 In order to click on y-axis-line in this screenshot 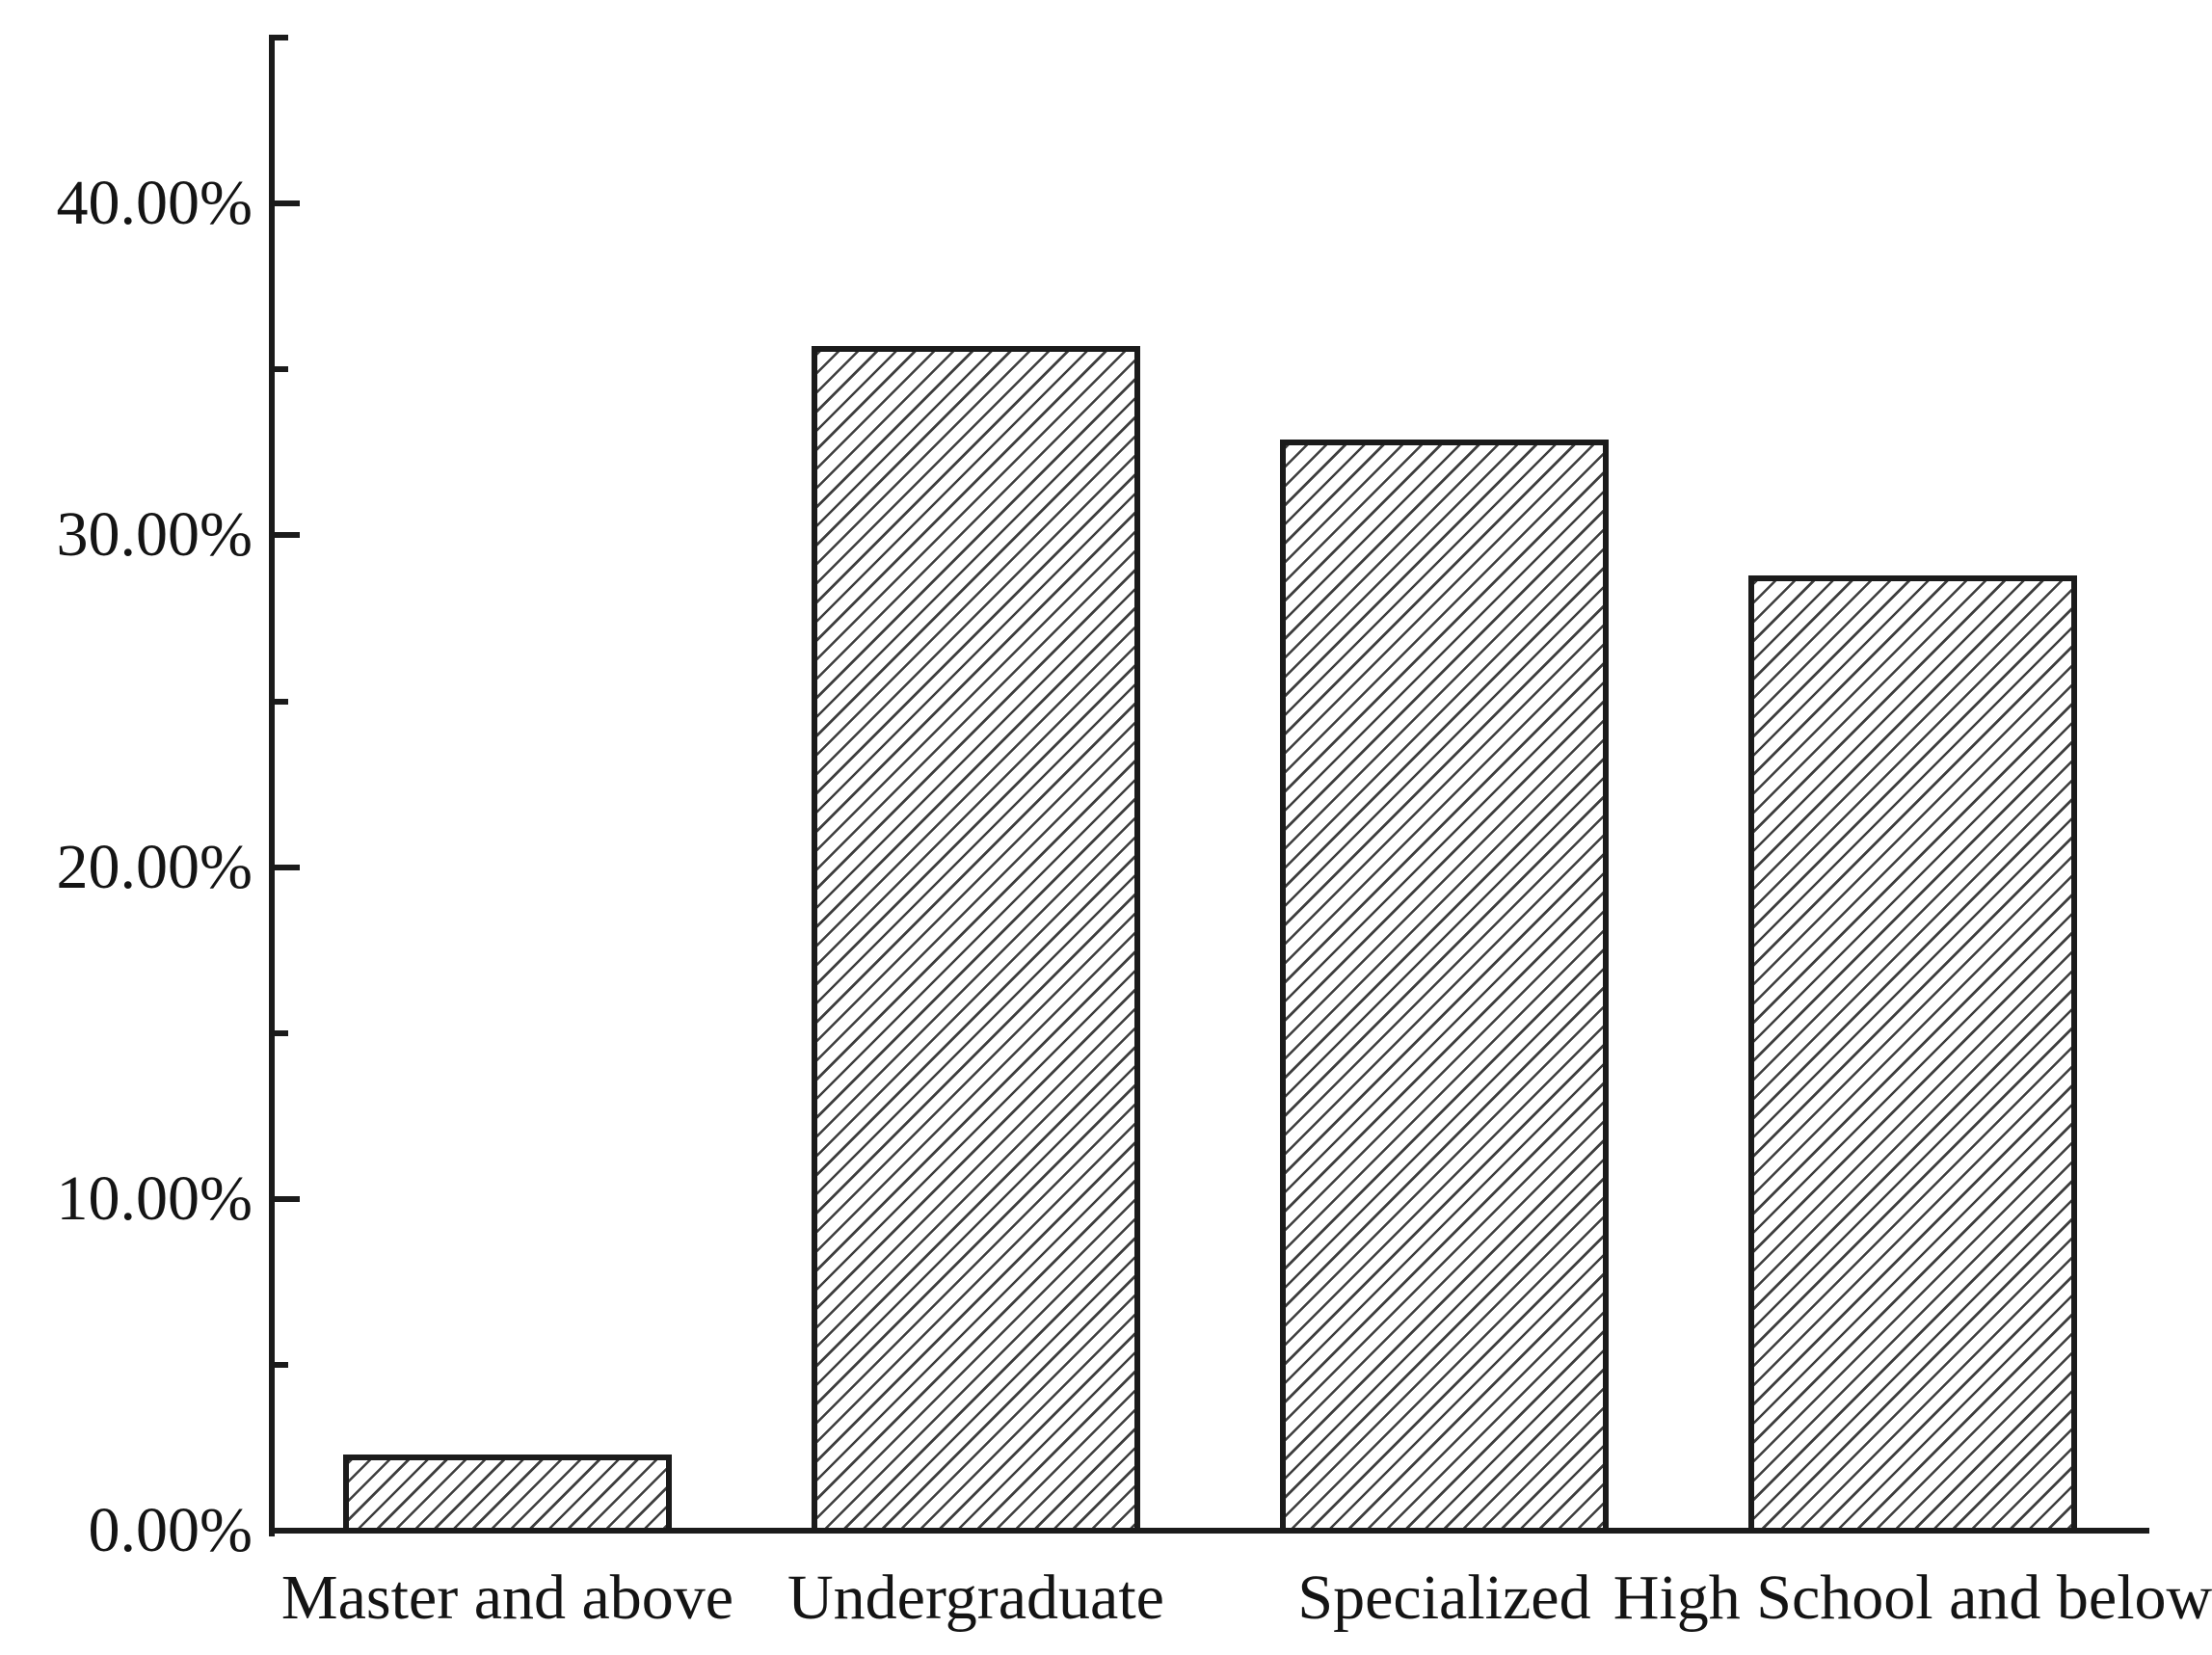, I will do `click(272, 785)`.